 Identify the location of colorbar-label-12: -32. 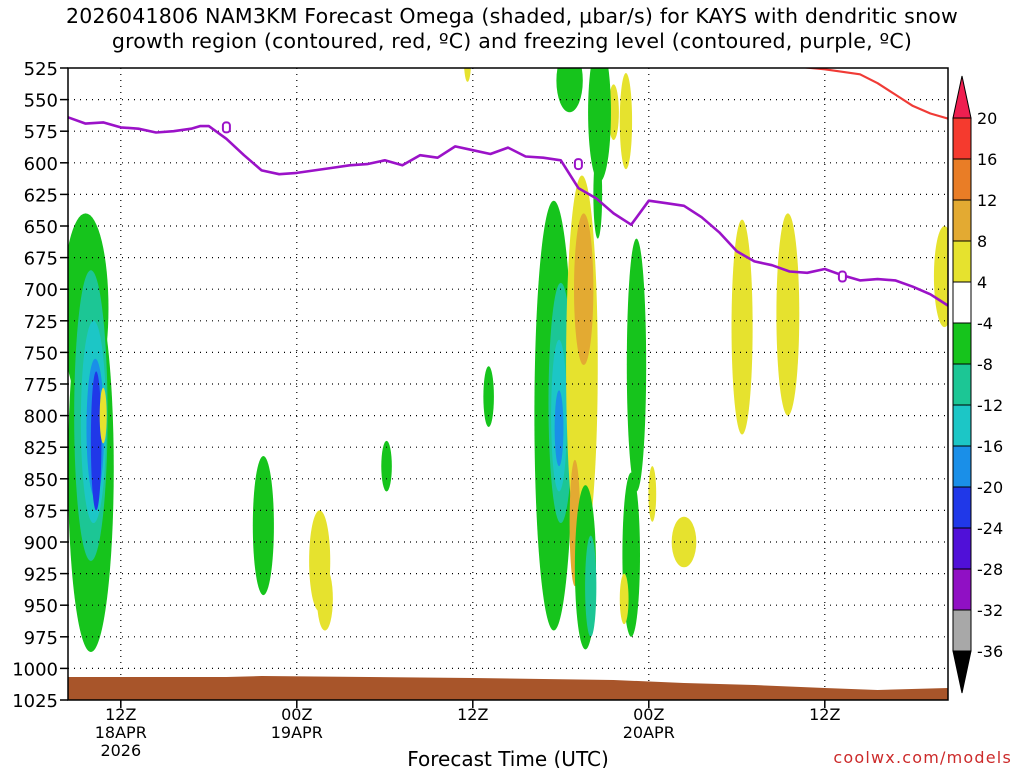
(990, 610).